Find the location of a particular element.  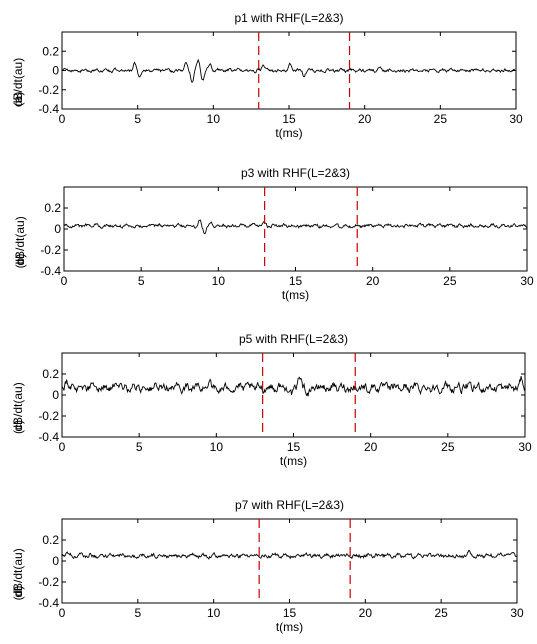

chart-title: p7 with RHF(L=2&3) is located at coordinates (289, 505).